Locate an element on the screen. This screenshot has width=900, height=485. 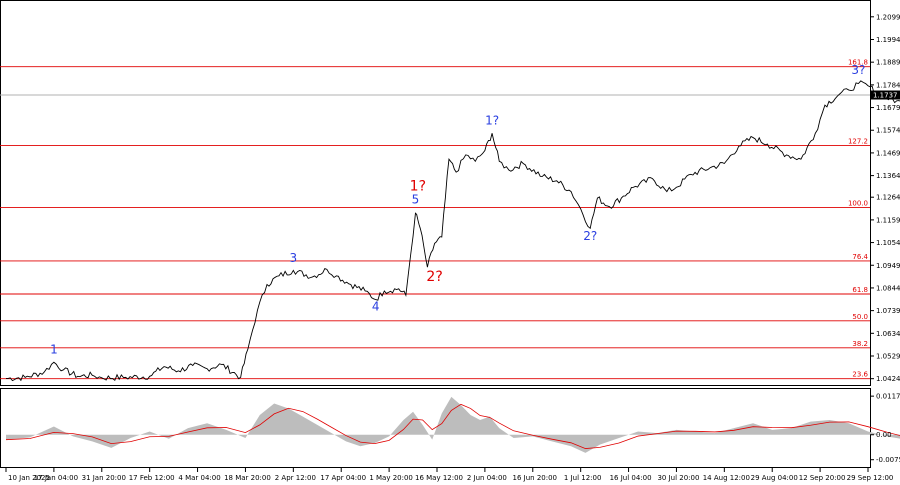
wave-label-1: 3 is located at coordinates (294, 258).